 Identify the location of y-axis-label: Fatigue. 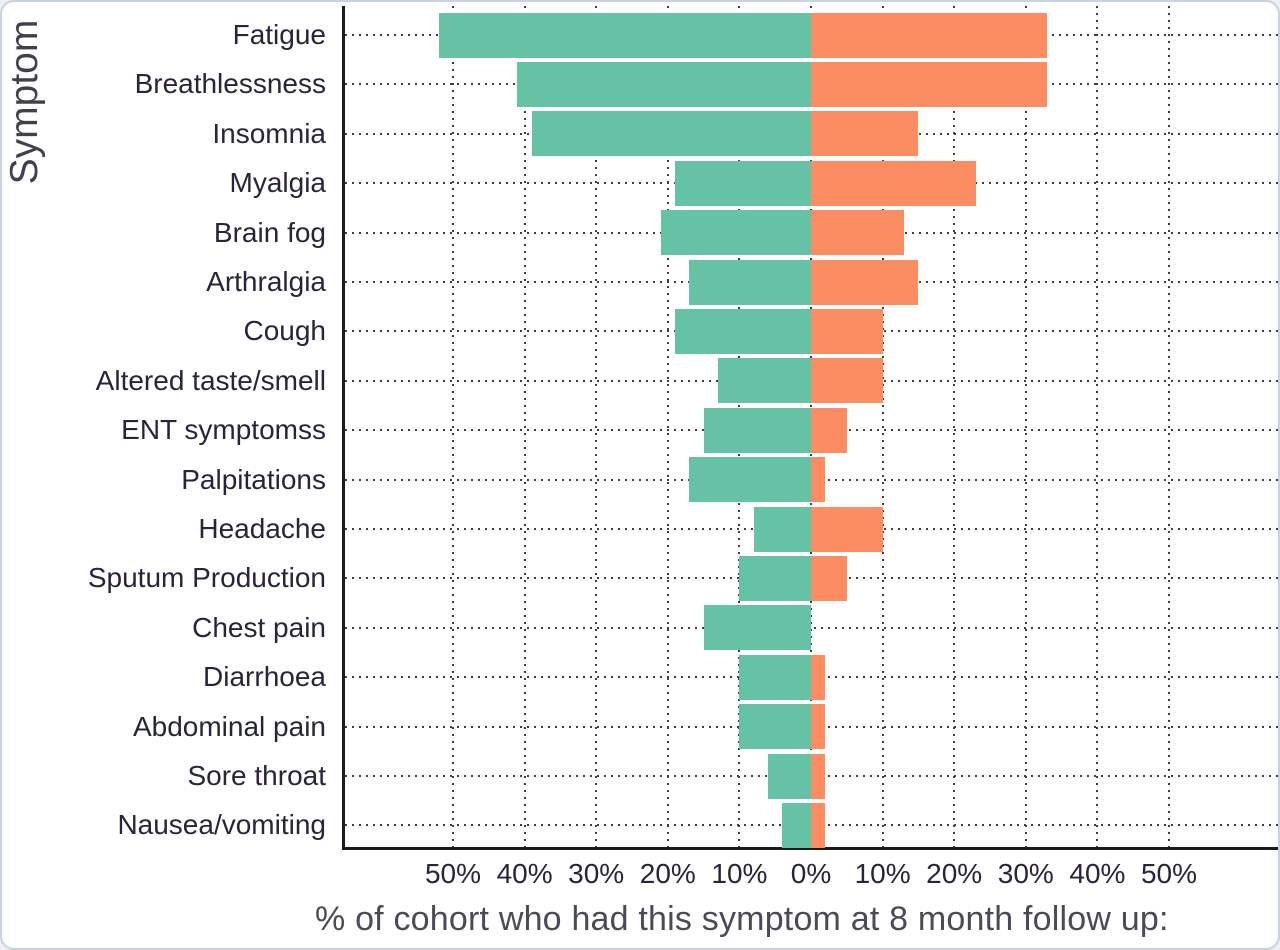
(279, 34).